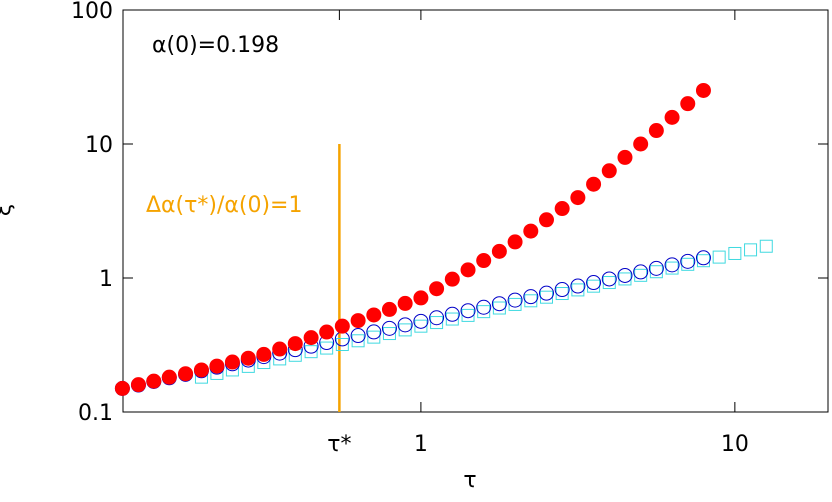  What do you see at coordinates (92, 12) in the screenshot?
I see `y-tick-label: 100` at bounding box center [92, 12].